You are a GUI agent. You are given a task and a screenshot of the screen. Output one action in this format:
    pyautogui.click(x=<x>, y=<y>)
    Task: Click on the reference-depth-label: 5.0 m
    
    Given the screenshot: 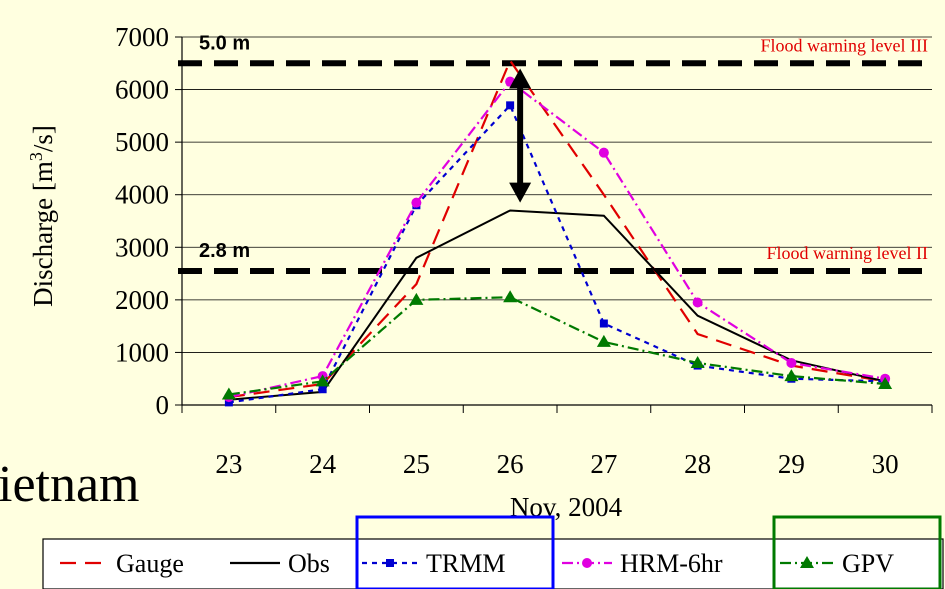 What is the action you would take?
    pyautogui.click(x=224, y=43)
    